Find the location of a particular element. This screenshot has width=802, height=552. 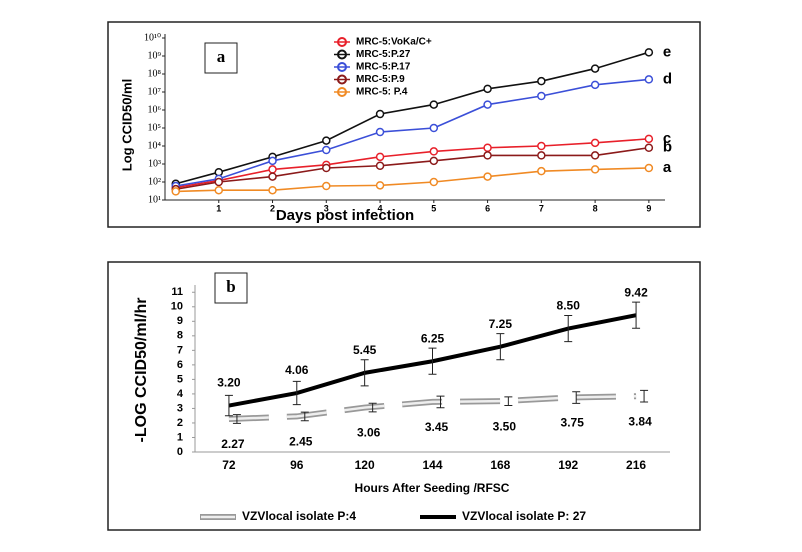

x-tick-label: 9 is located at coordinates (648, 208).